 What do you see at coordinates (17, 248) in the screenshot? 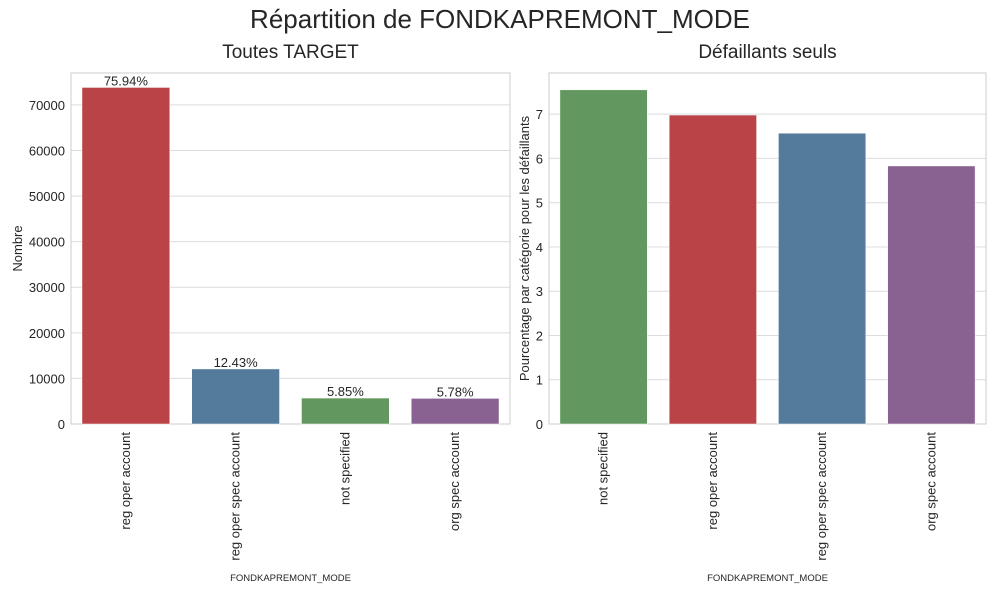
I see `y-axis-label: Nombre` at bounding box center [17, 248].